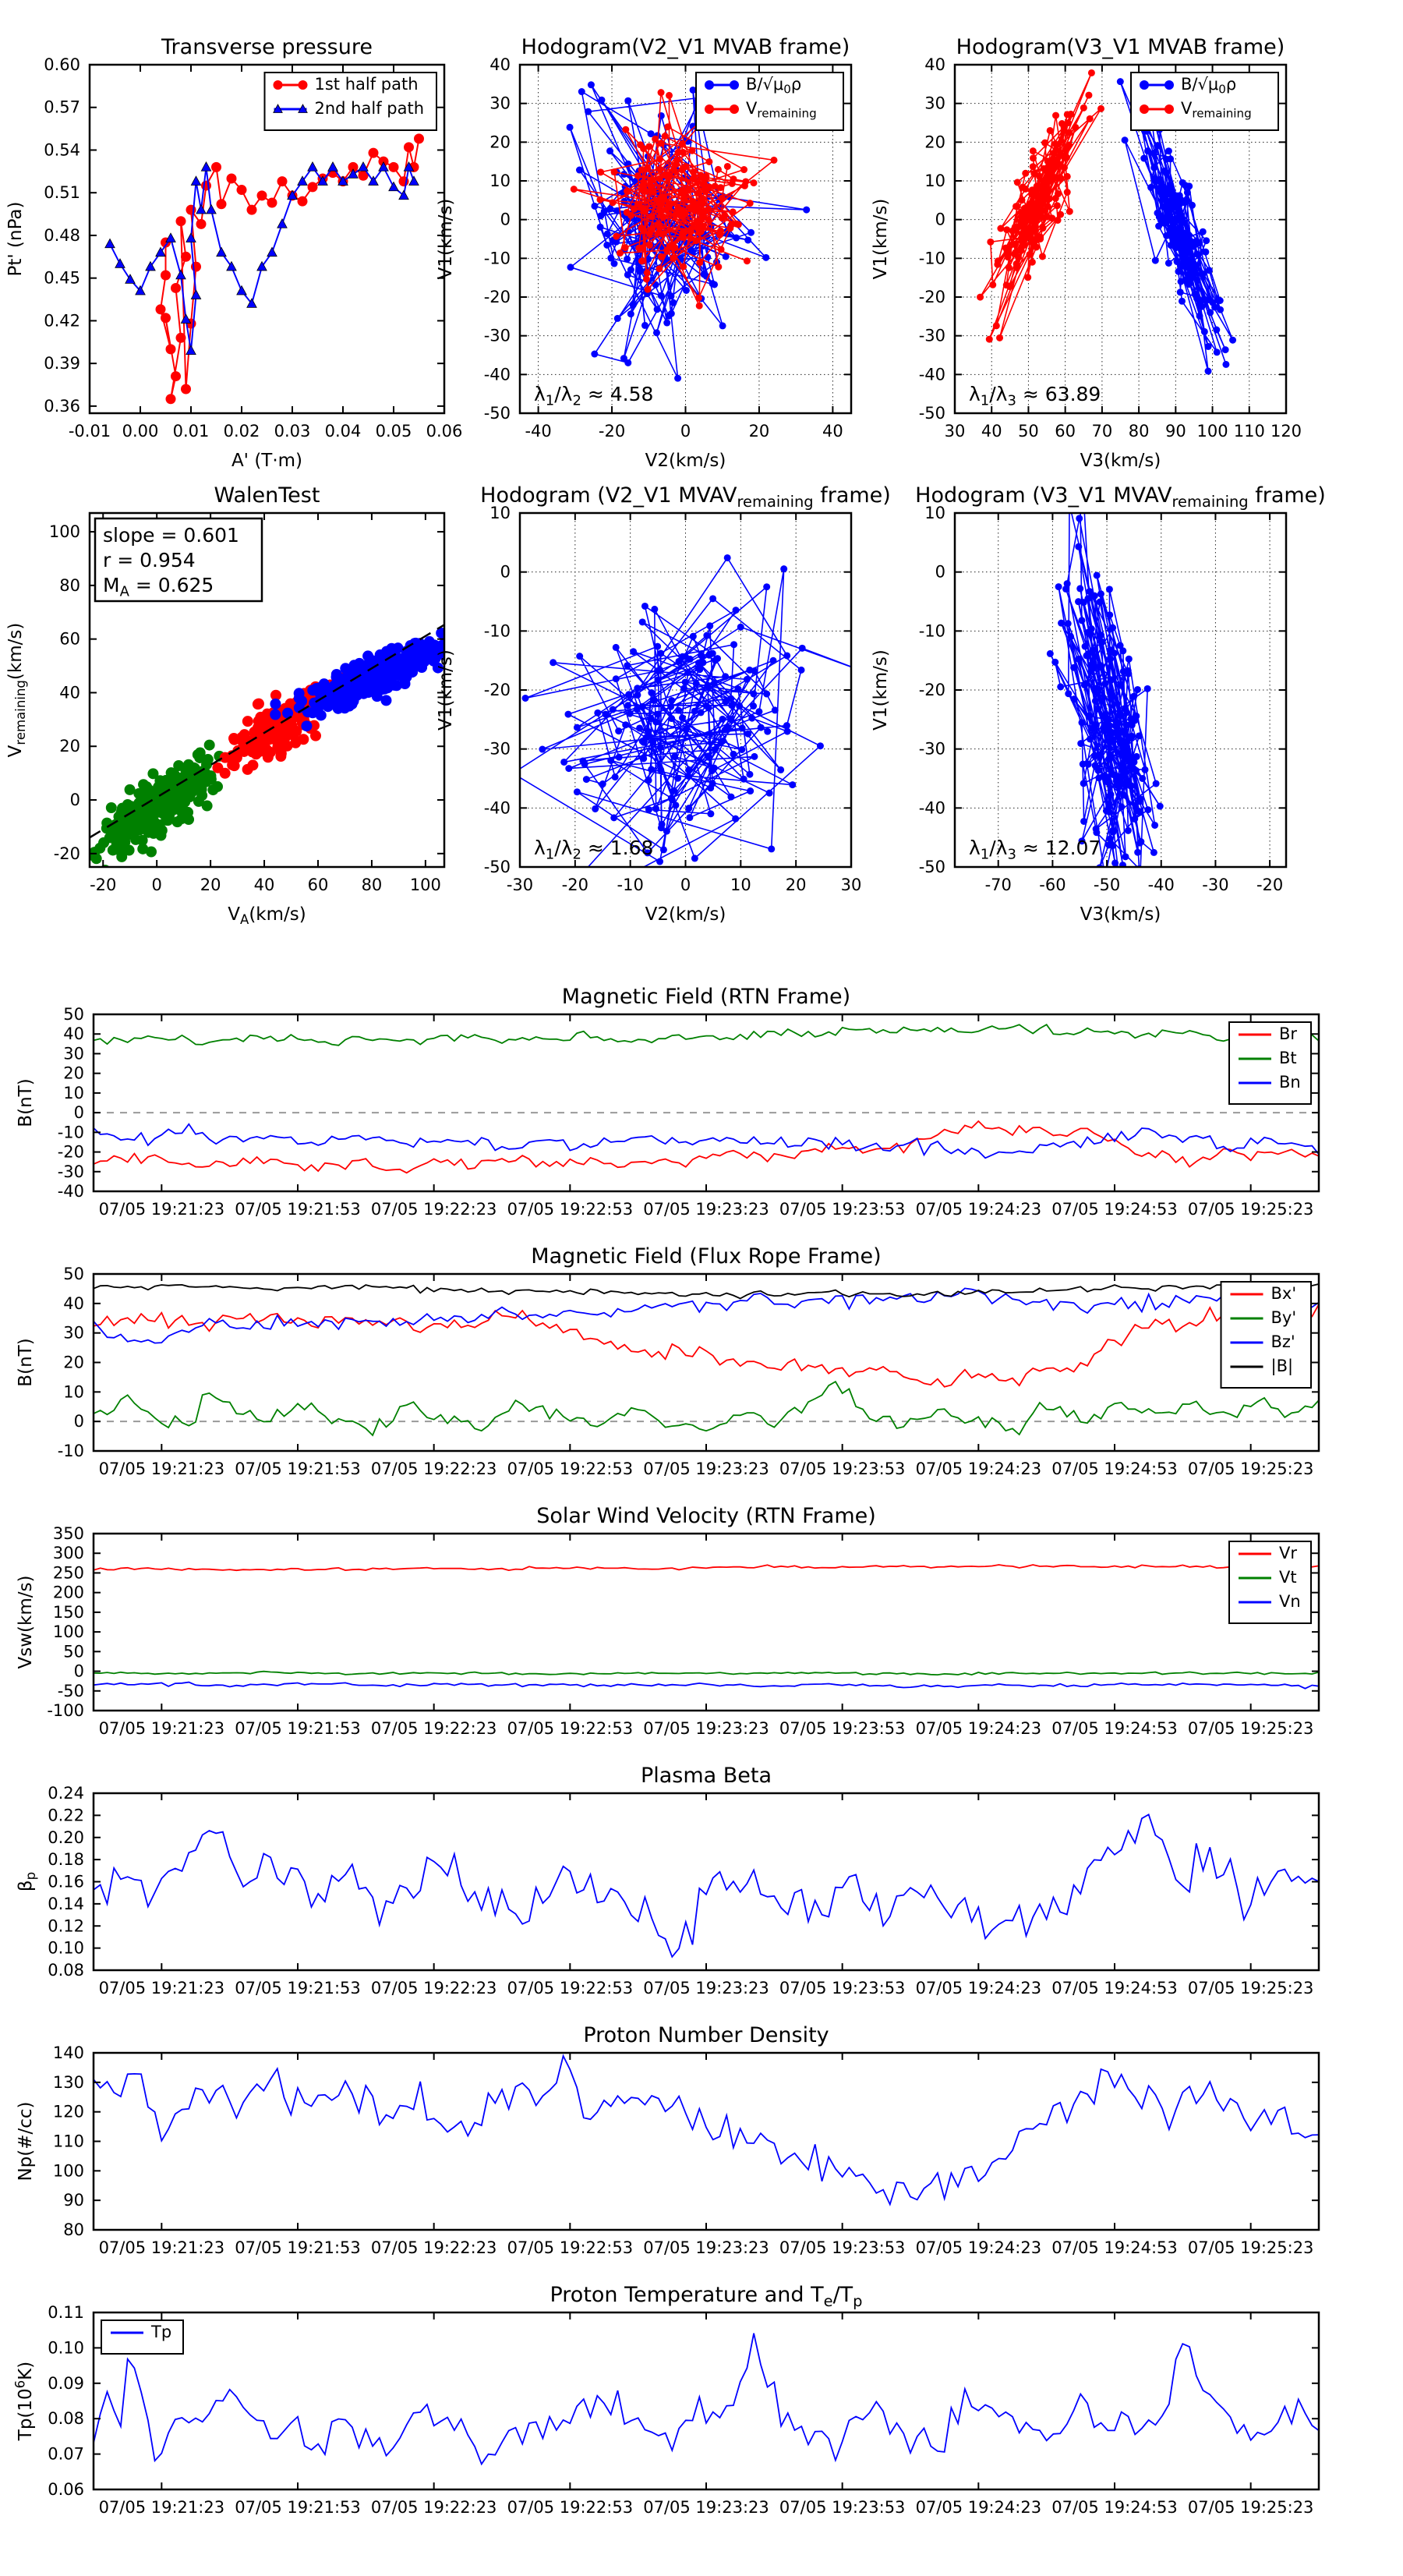  Describe the element at coordinates (68, 1533) in the screenshot. I see `svg-text: 350` at that location.